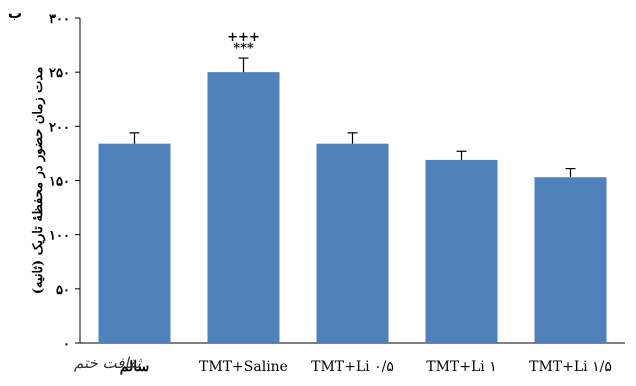  What do you see at coordinates (135, 367) in the screenshot?
I see `x-tick-label: سالم` at bounding box center [135, 367].